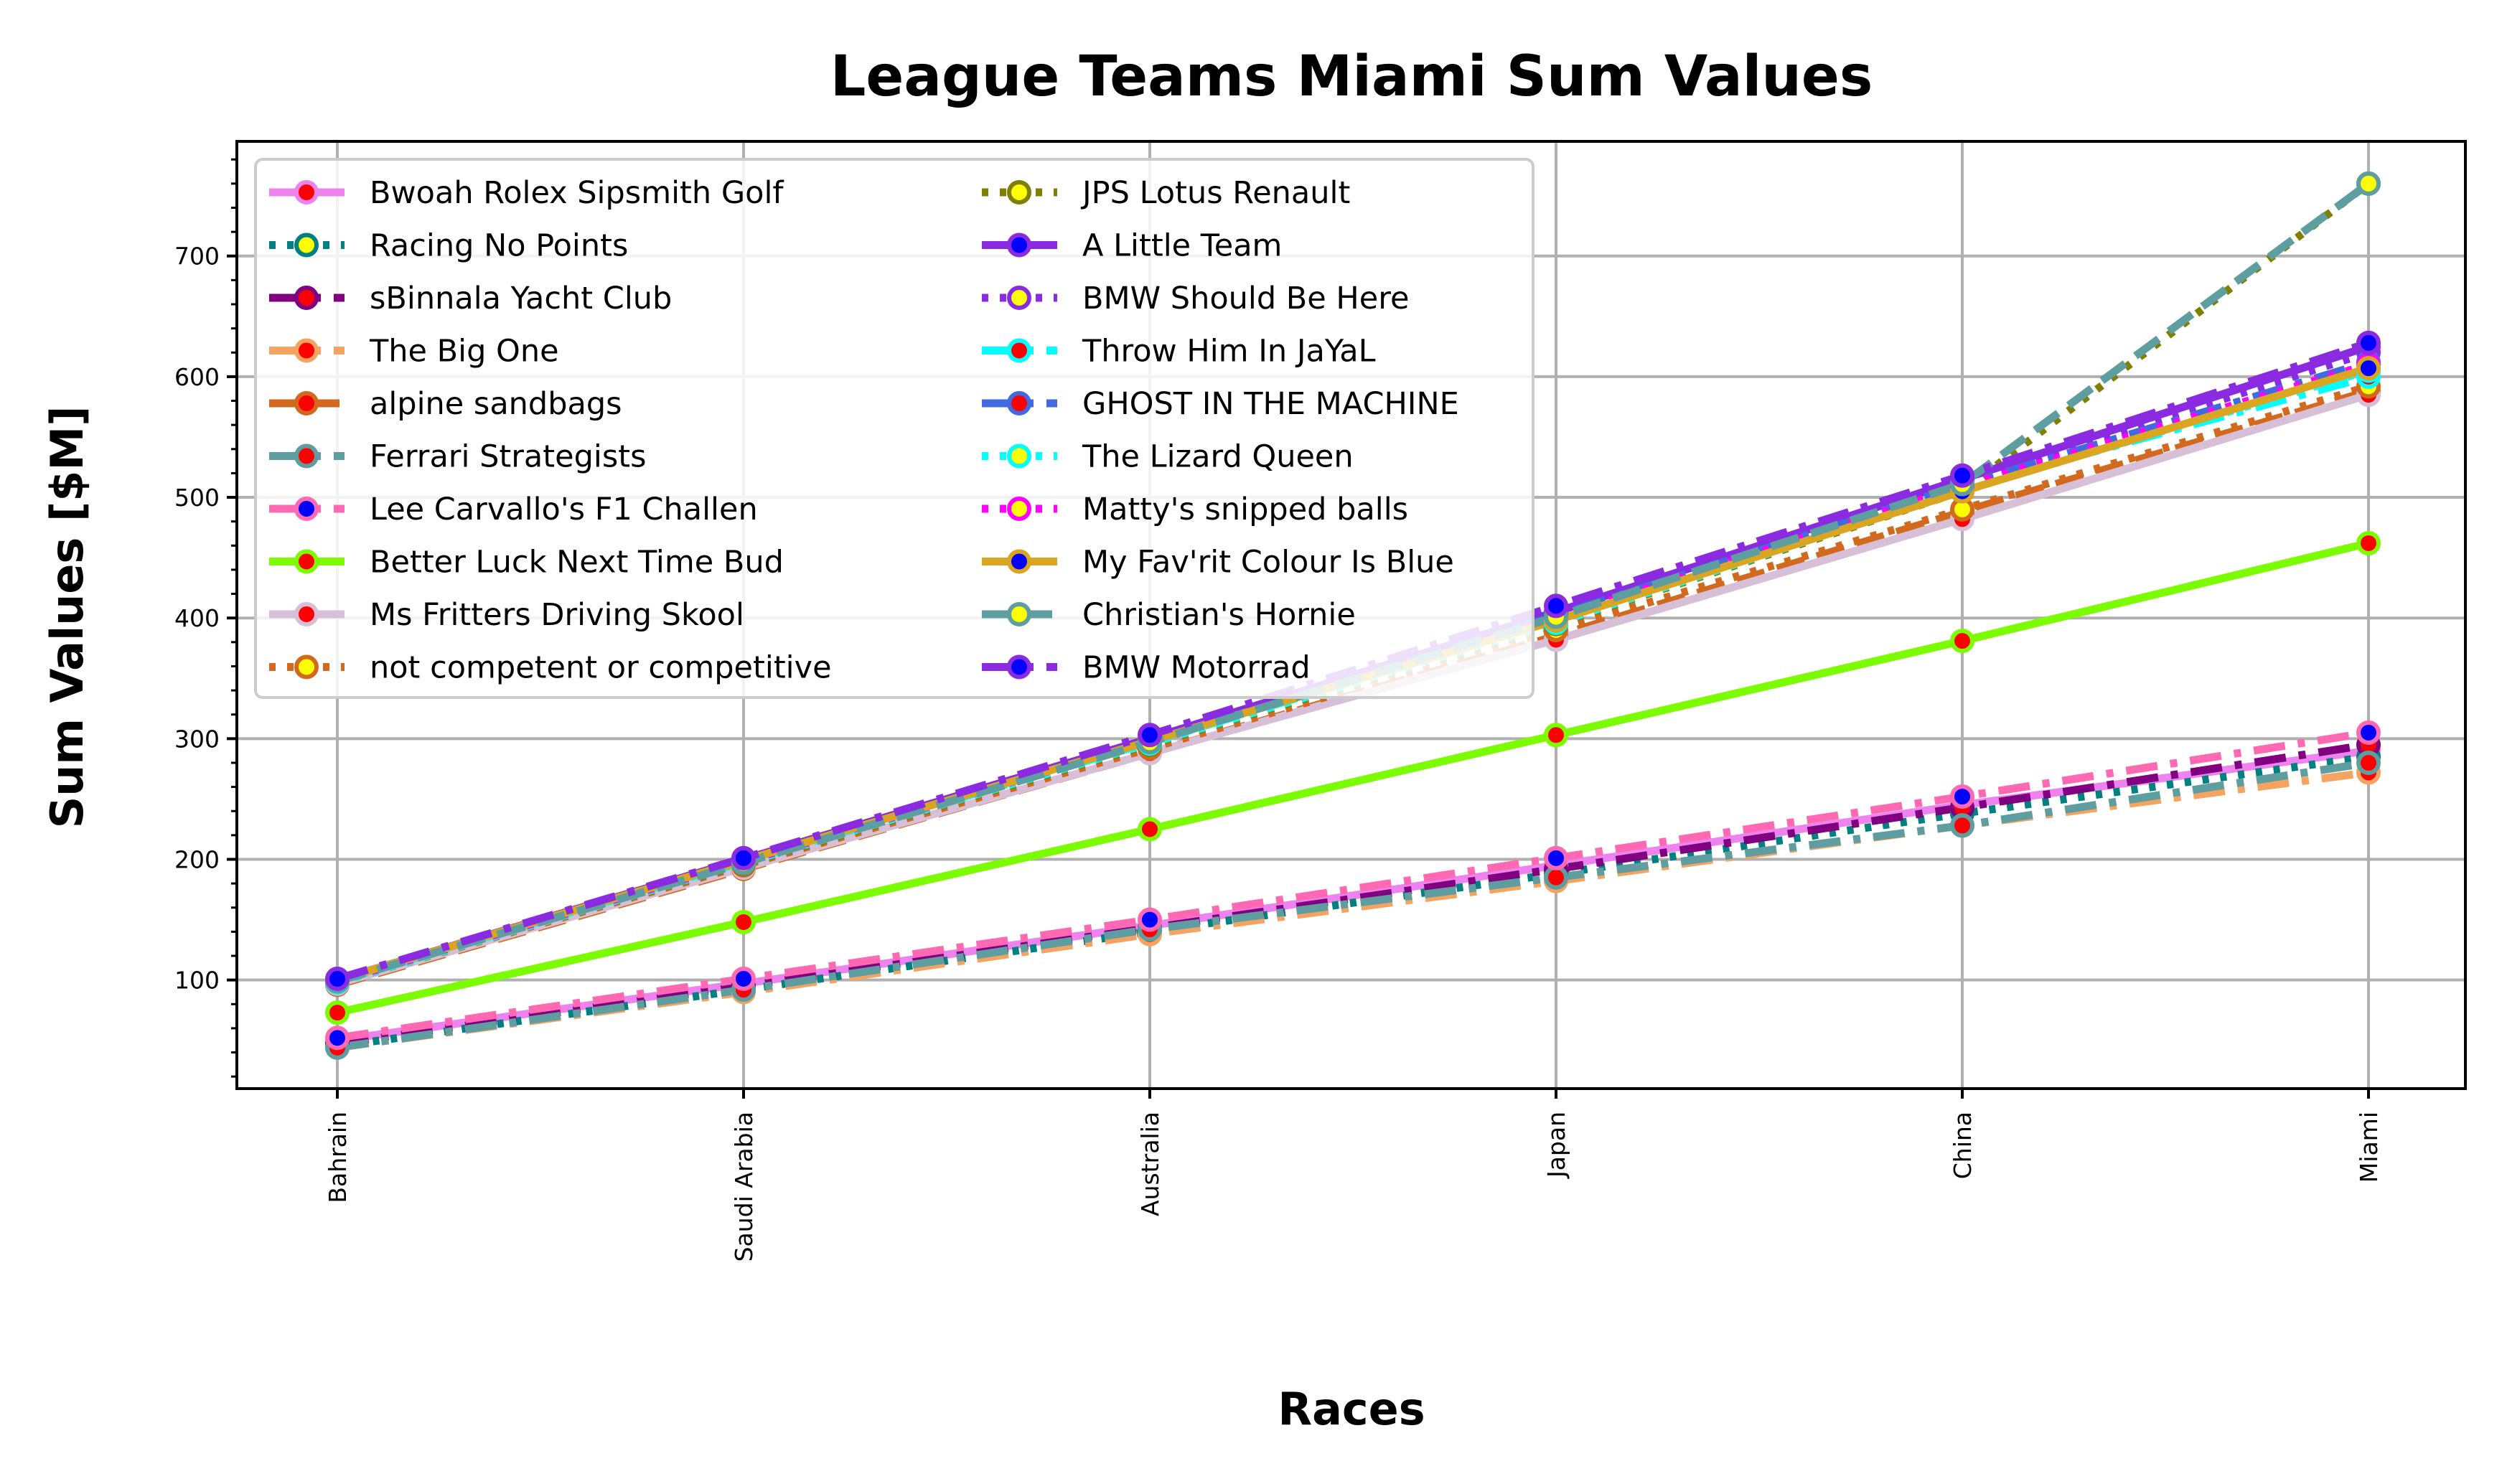  What do you see at coordinates (1229, 352) in the screenshot?
I see `legend-entry-label: Throw Him In JaYaL` at bounding box center [1229, 352].